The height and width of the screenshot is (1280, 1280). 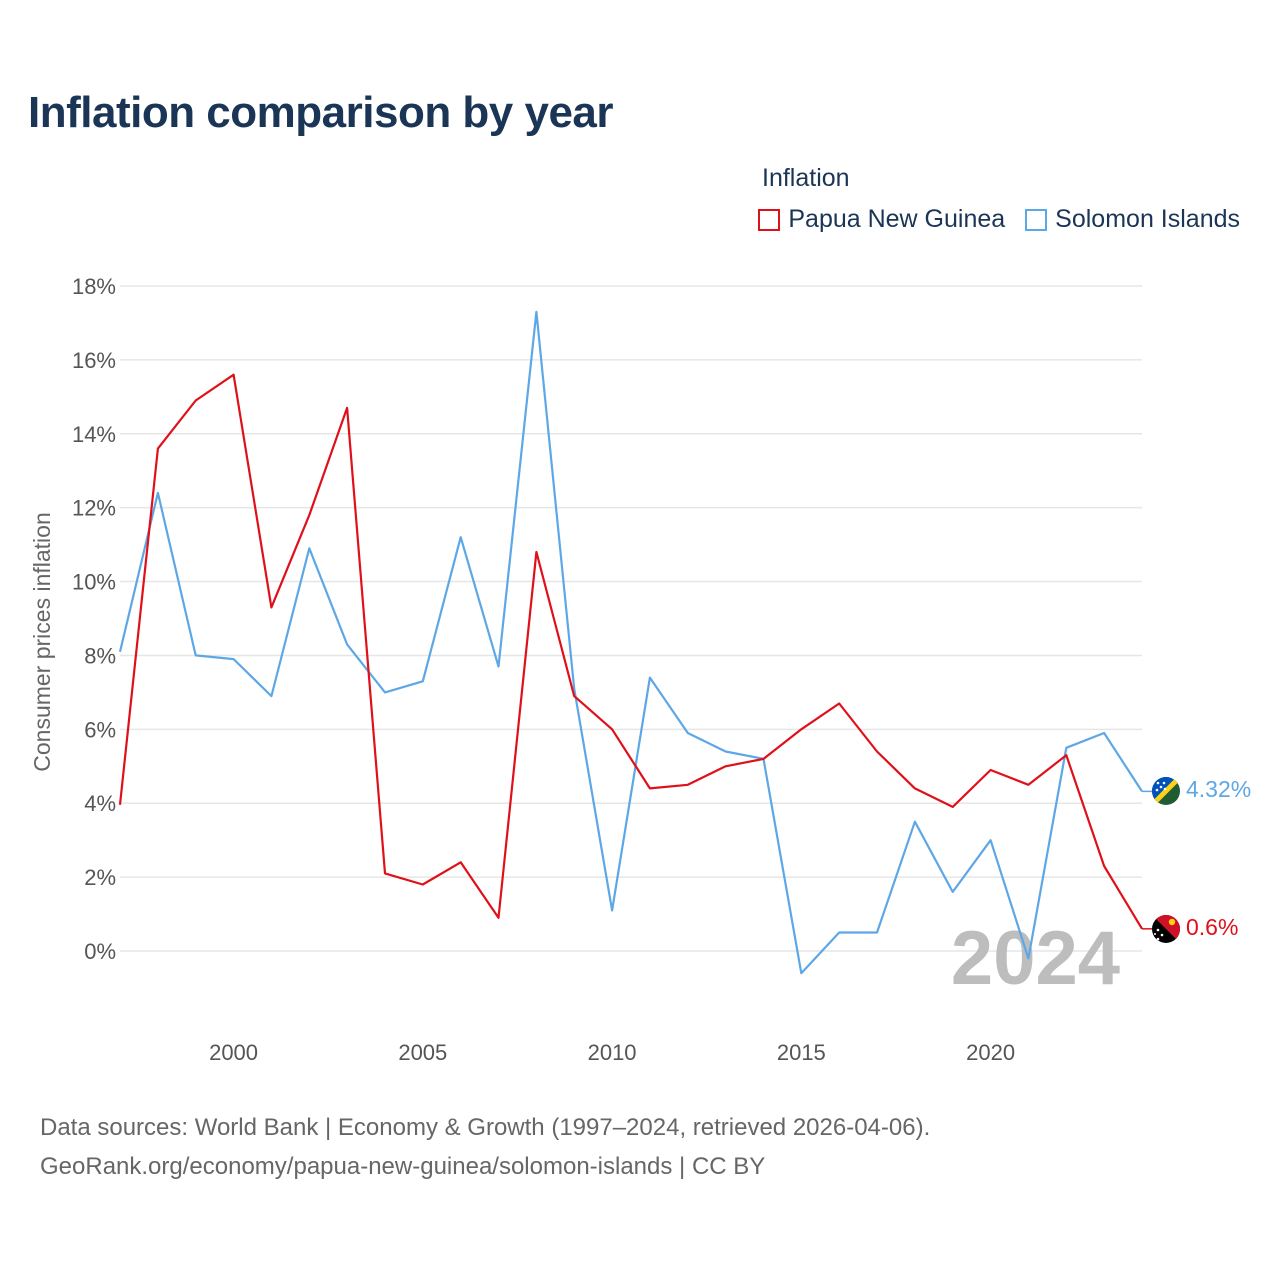 What do you see at coordinates (94, 582) in the screenshot?
I see `y-tick-label: 10%` at bounding box center [94, 582].